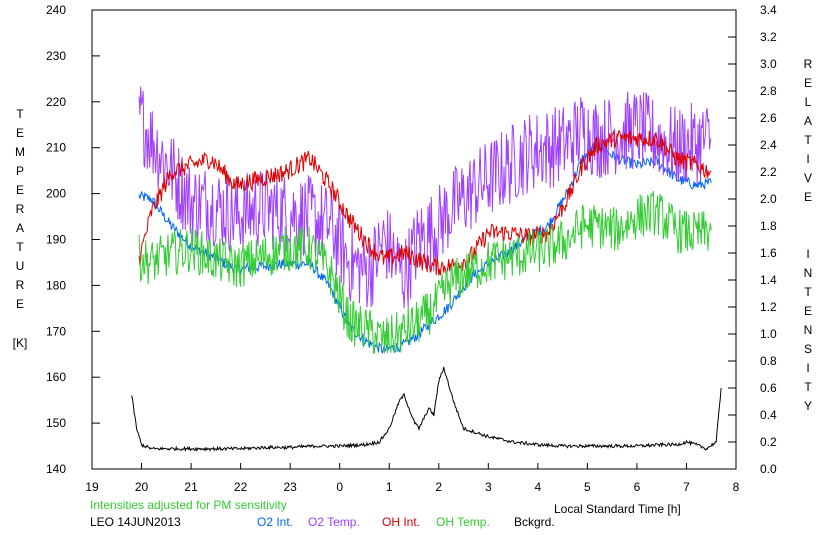  I want to click on x-tick-label: 8, so click(736, 487).